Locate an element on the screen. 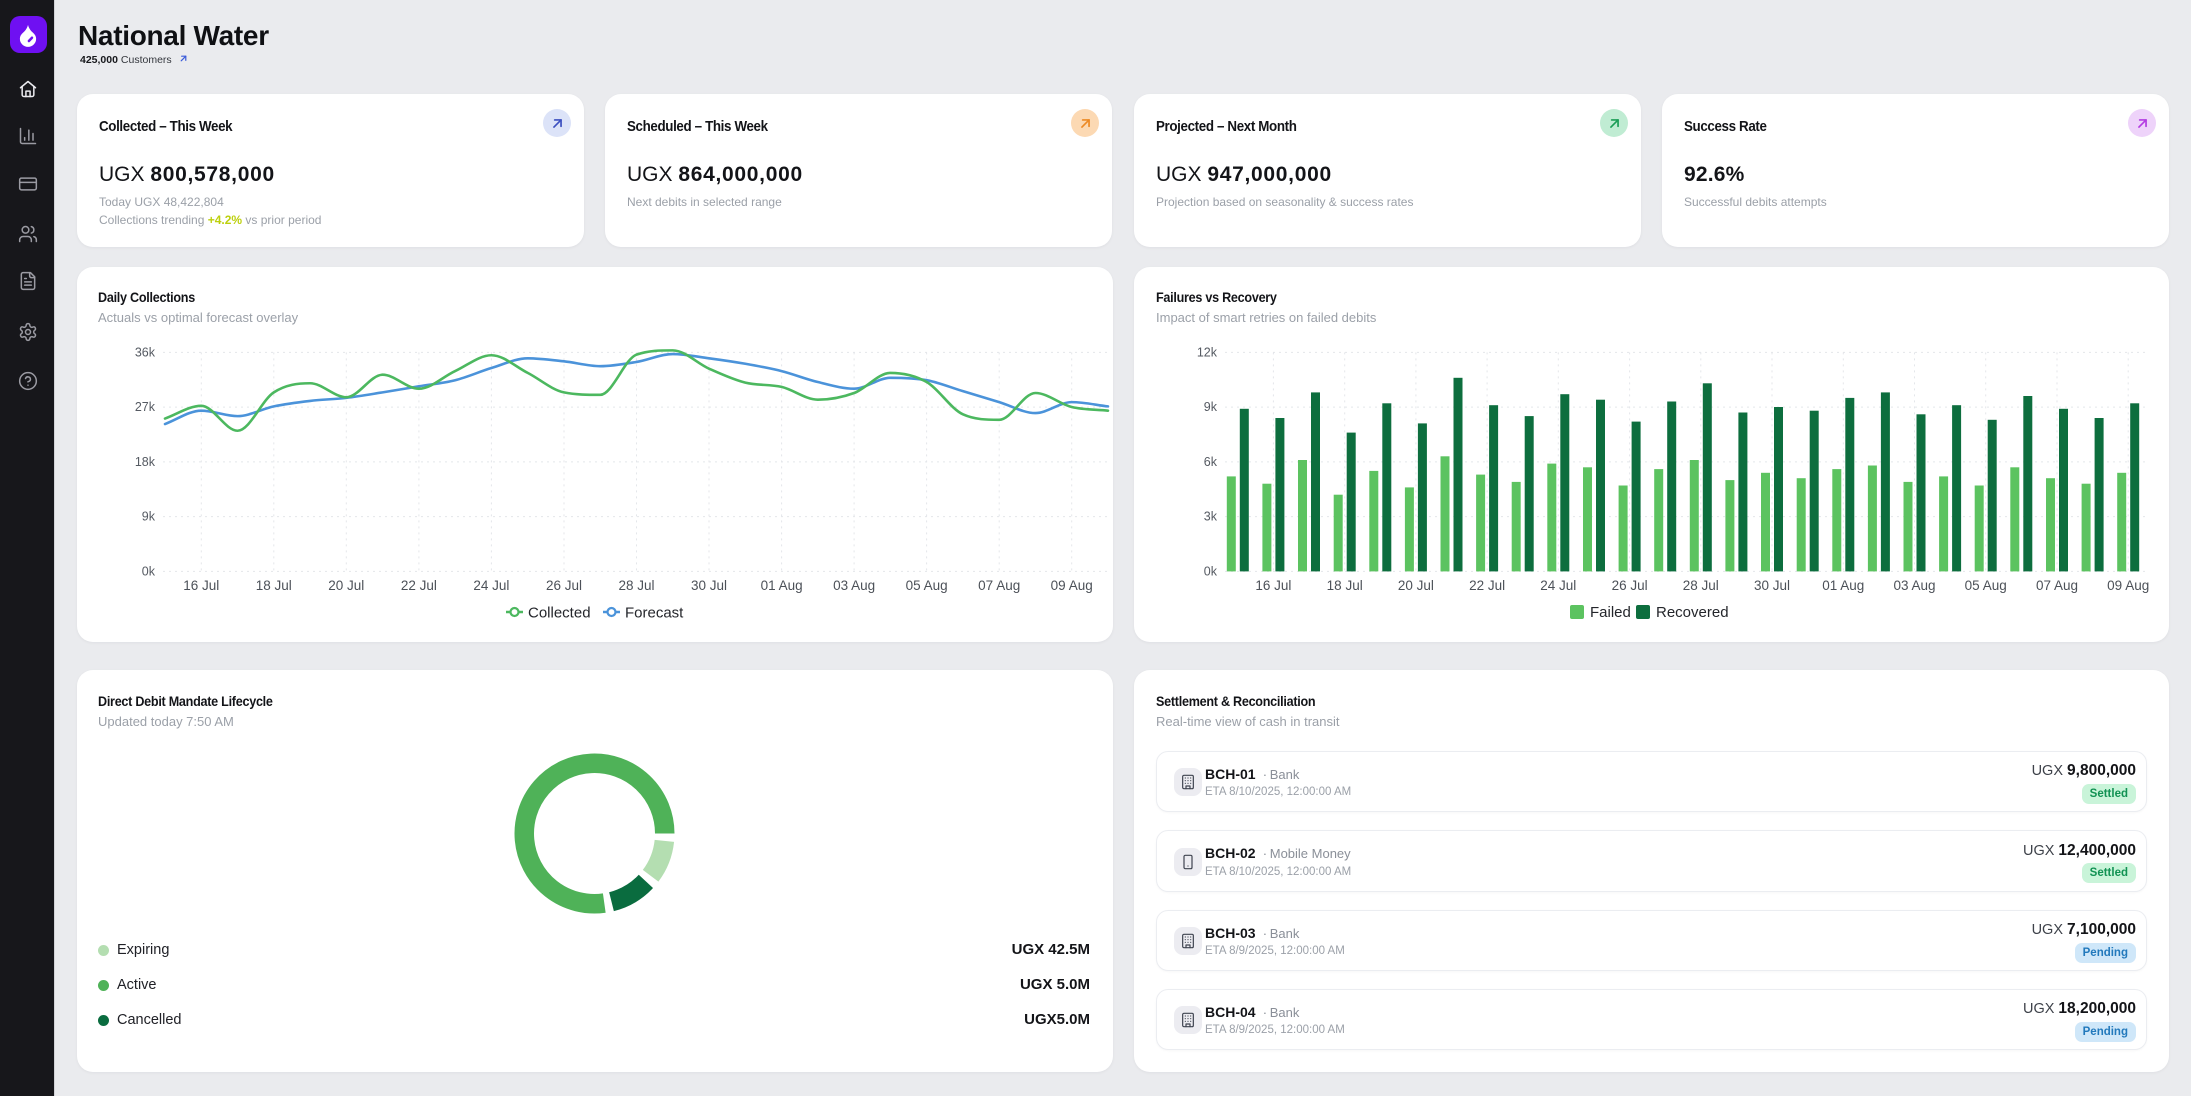 Image resolution: width=2191 pixels, height=1096 pixels. svg-text: Failed is located at coordinates (1610, 612).